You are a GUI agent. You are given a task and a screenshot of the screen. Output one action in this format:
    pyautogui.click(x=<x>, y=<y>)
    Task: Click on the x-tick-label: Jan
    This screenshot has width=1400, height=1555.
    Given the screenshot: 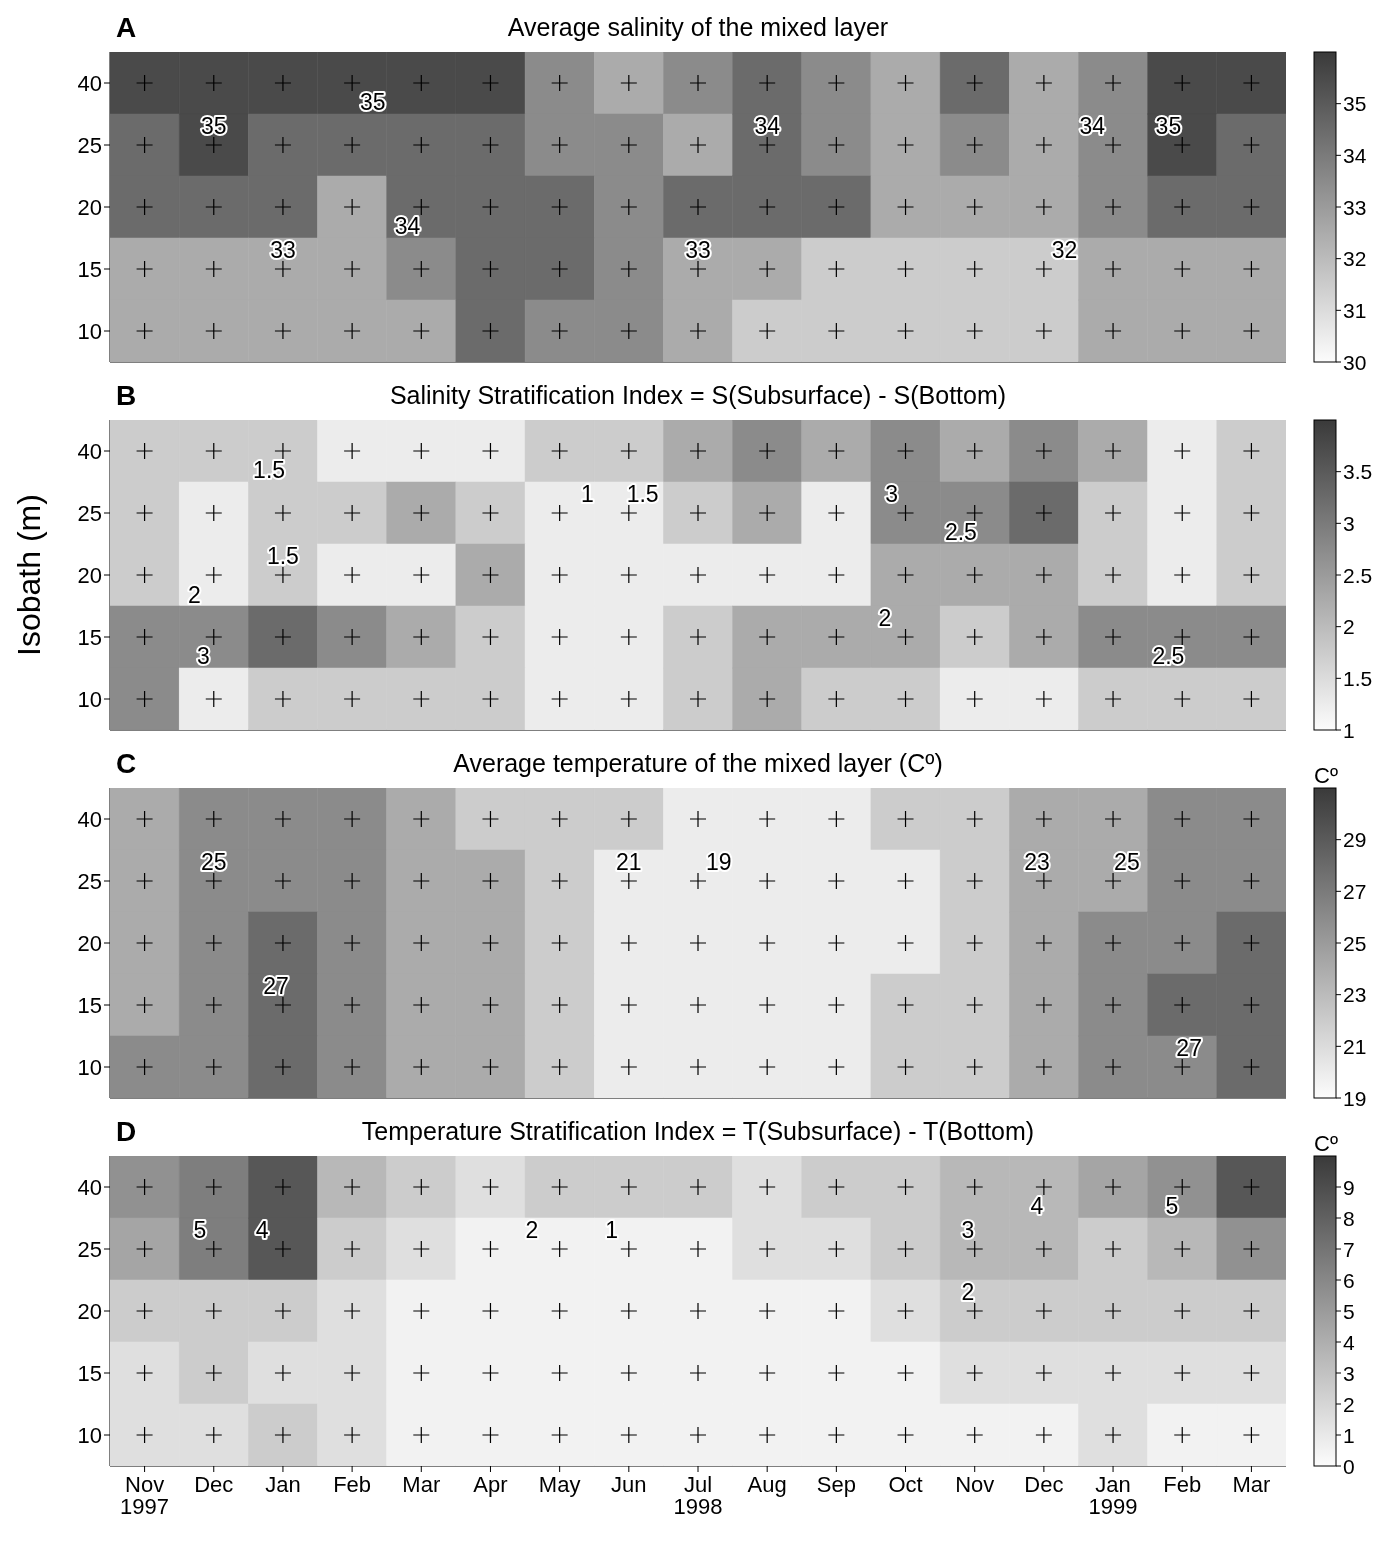 What is the action you would take?
    pyautogui.click(x=283, y=1484)
    